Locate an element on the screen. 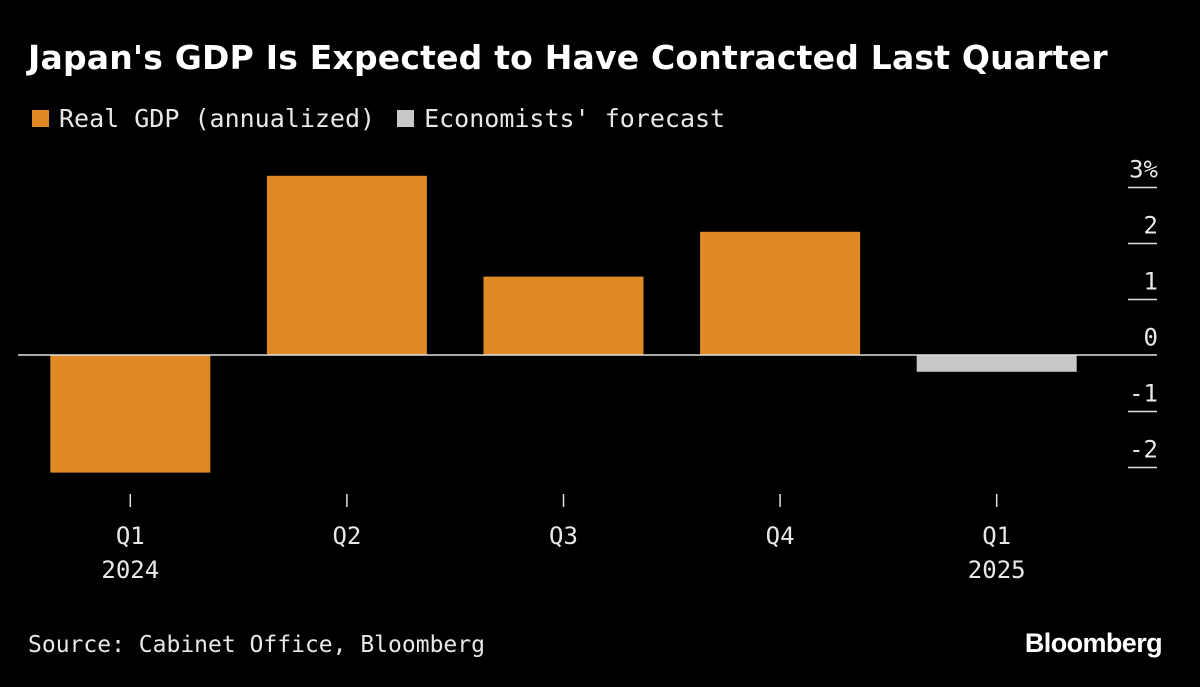  x-tick-label-2: Q3 is located at coordinates (563, 536).